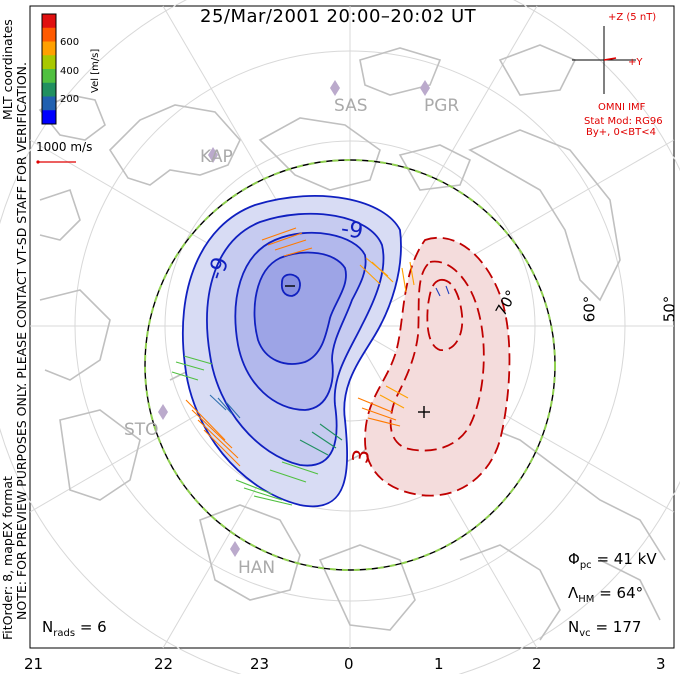 Image resolution: width=680 pixels, height=674 pixels. I want to click on mlt-tick-0: 0, so click(349, 664).